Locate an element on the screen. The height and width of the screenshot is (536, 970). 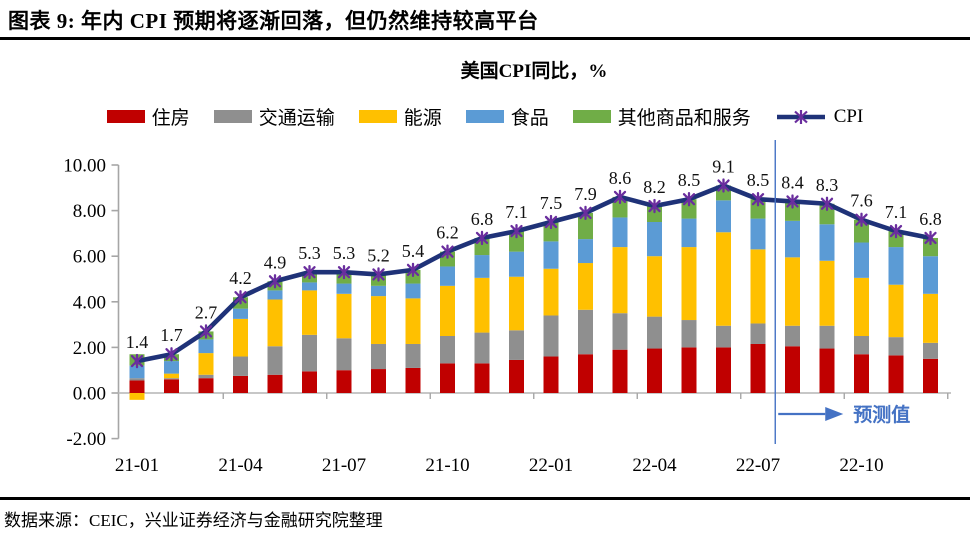
cpi-data-label: 2.7 is located at coordinates (206, 312).